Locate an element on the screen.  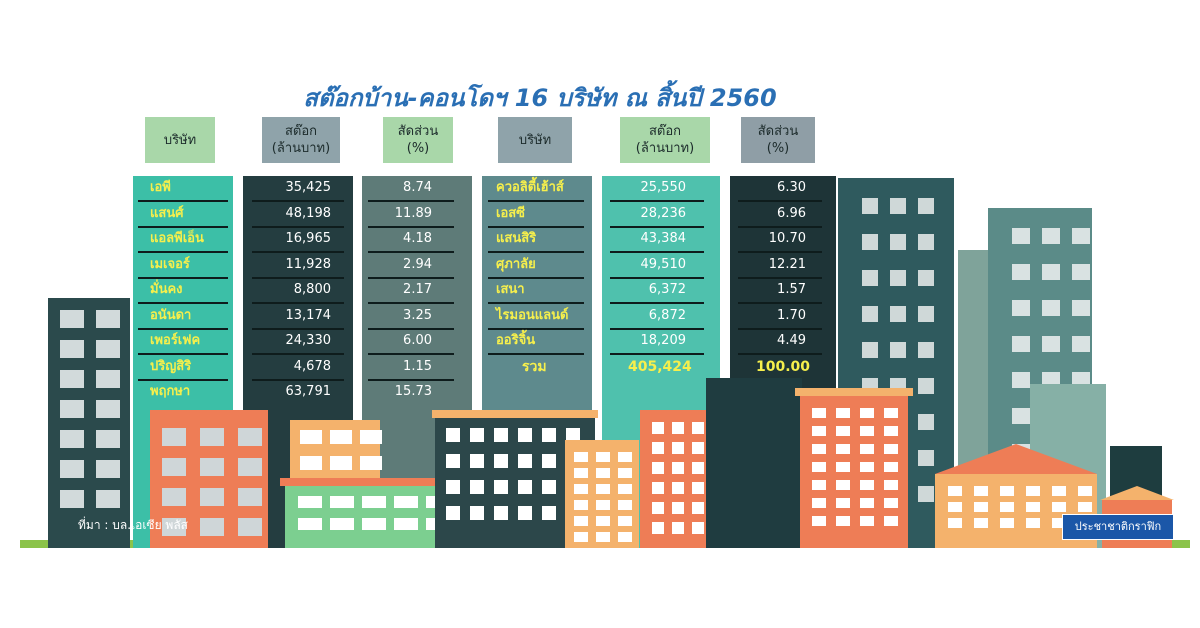
stock-value-cell: 48,198 is located at coordinates (308, 213).